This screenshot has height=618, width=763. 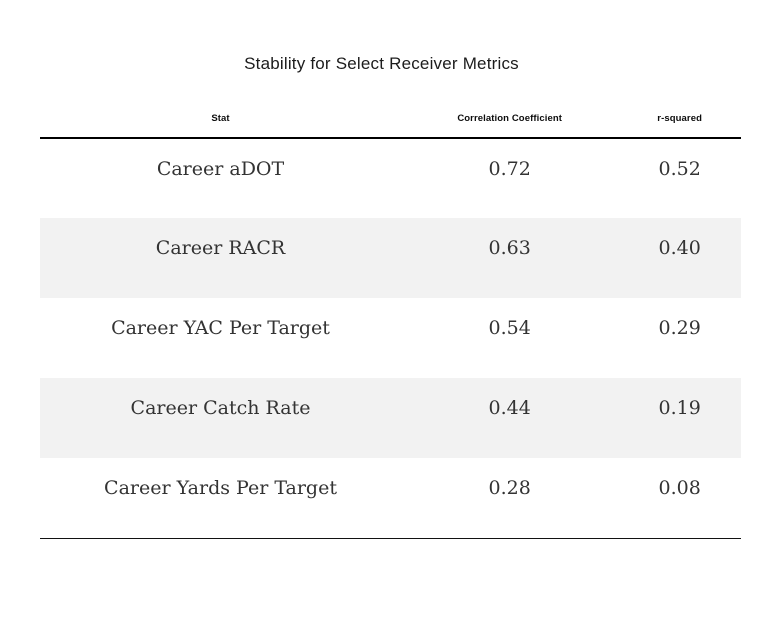 I want to click on stat-cell: Career Catch Rate, so click(x=220, y=408).